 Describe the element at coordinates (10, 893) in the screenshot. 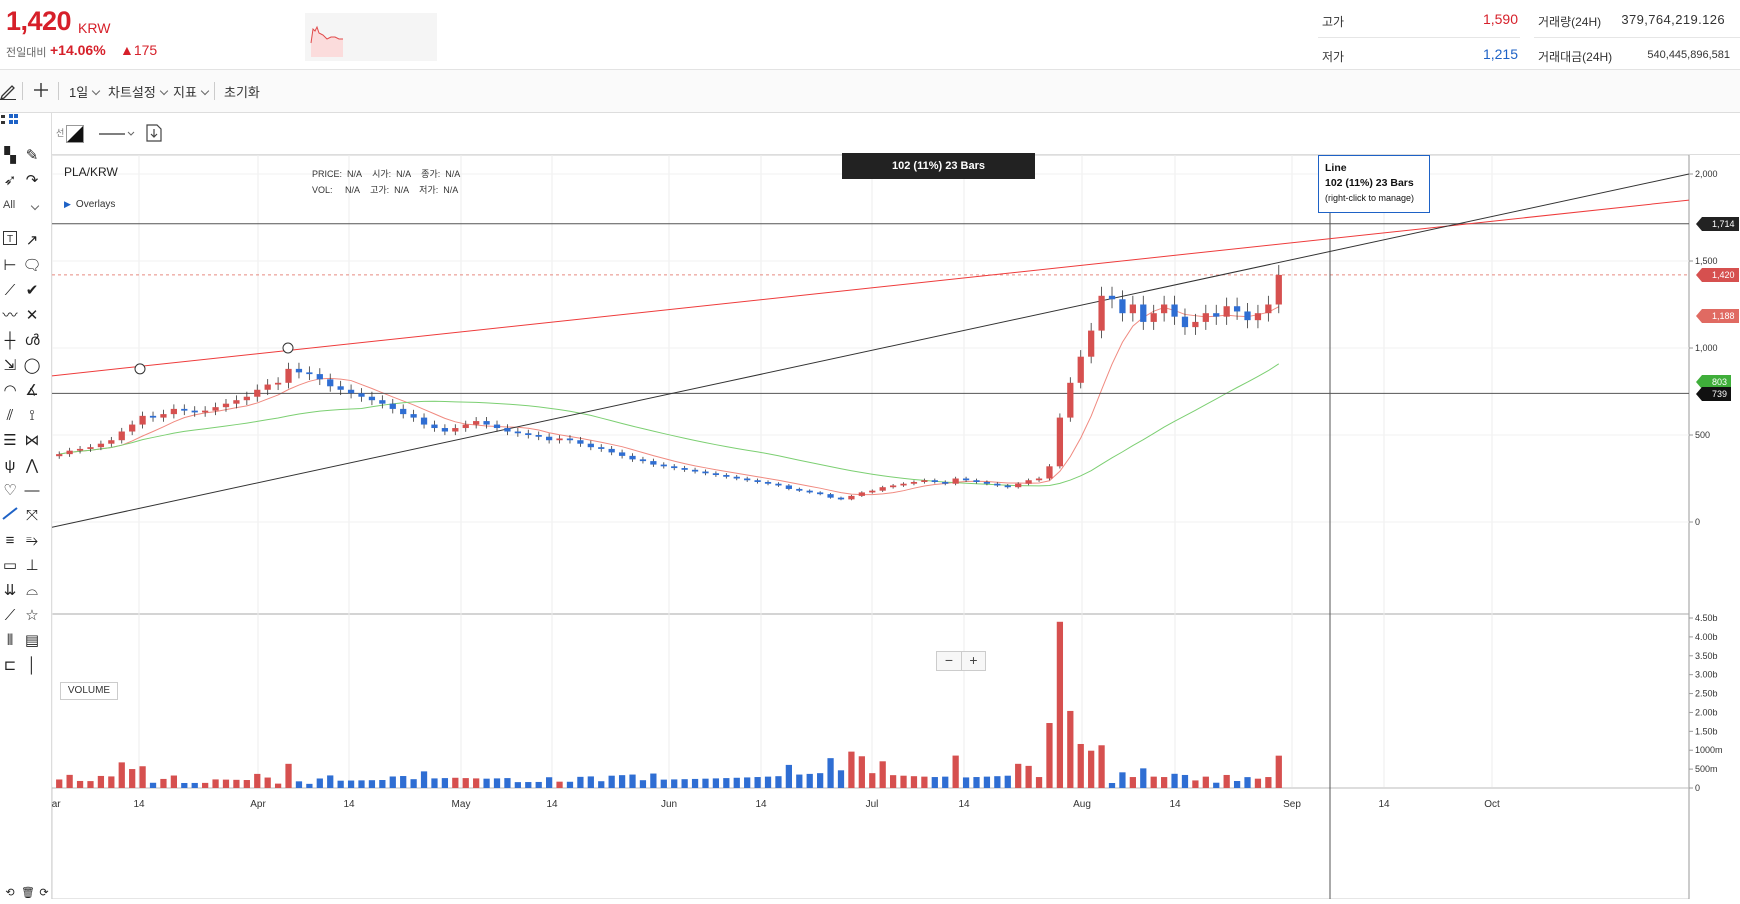

I see `bottom-undo-icon: ⟲` at that location.